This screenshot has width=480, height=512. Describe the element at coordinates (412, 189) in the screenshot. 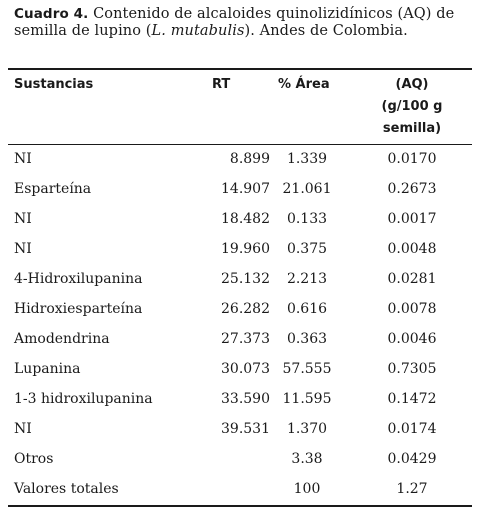

I see `cell-aq: 0.2673` at that location.